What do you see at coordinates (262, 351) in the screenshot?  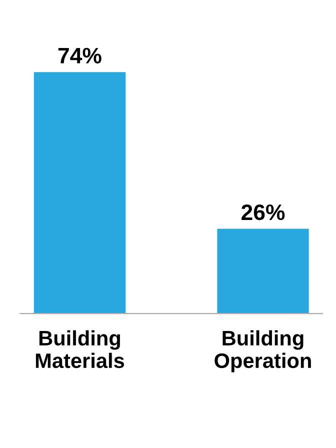 I see `x-tick-label: Building Operation` at bounding box center [262, 351].